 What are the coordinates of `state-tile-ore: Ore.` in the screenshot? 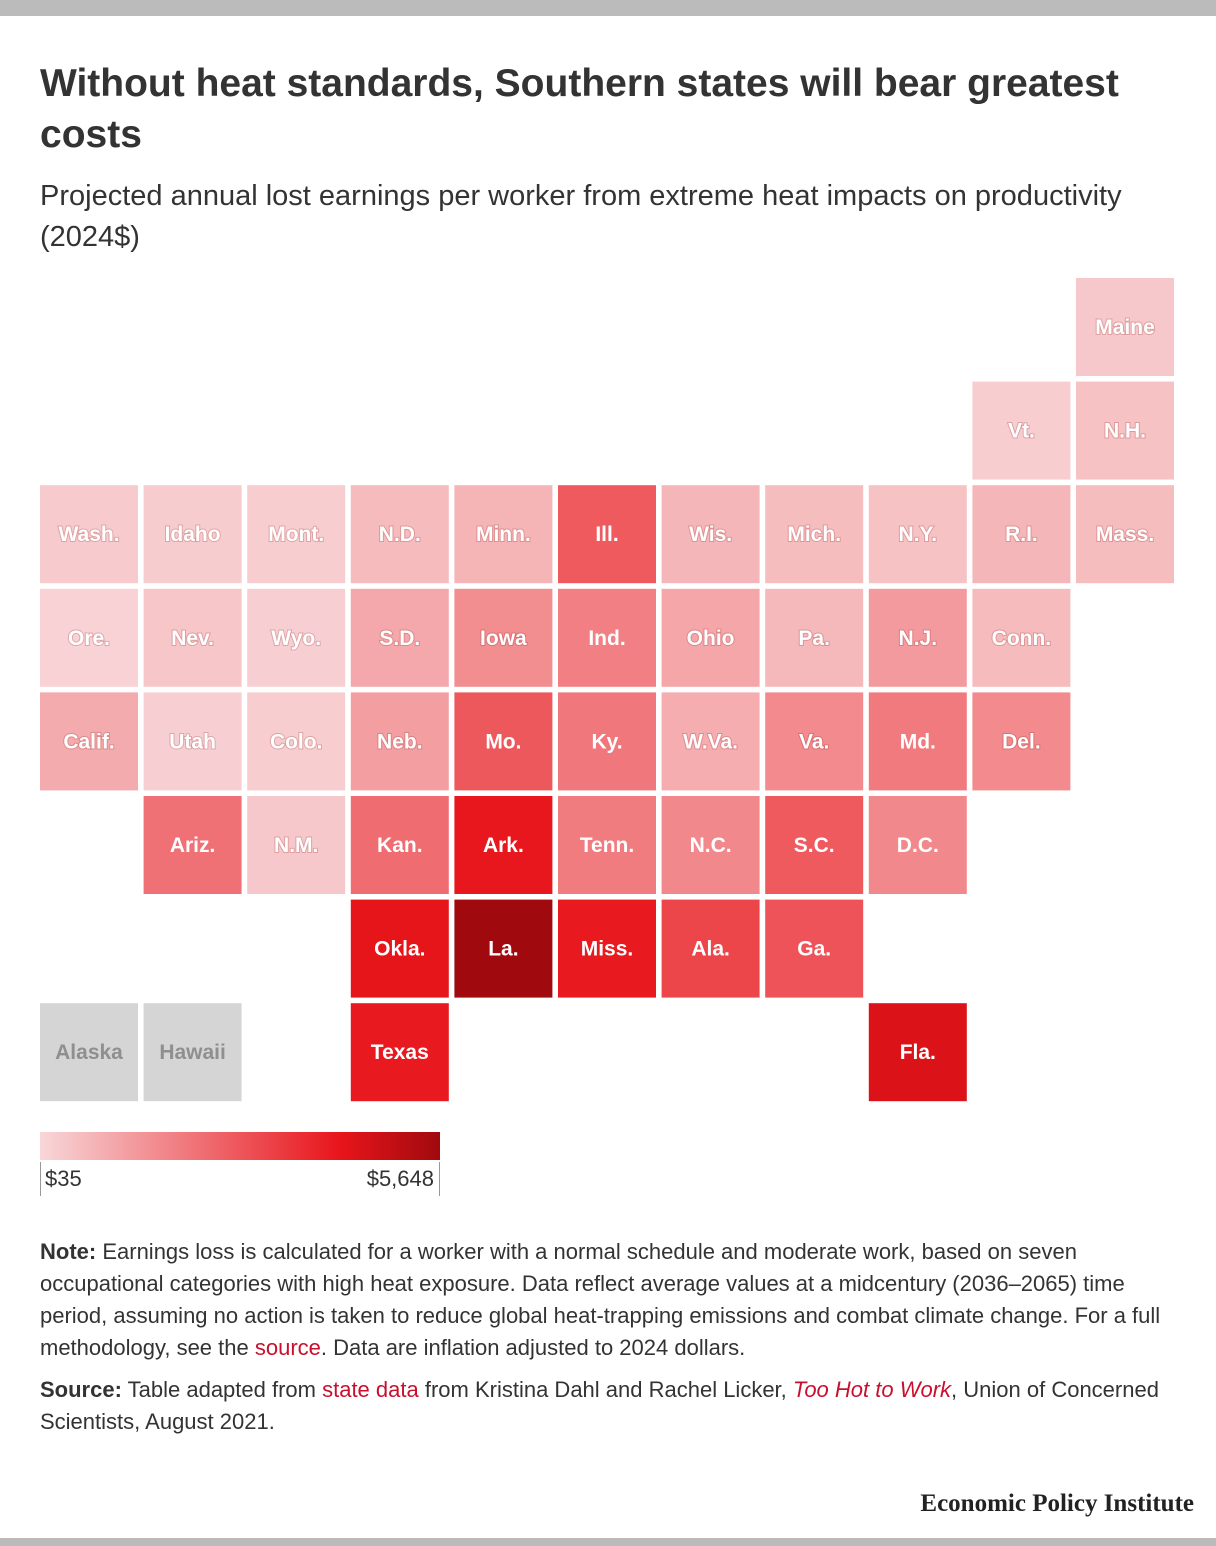 It's located at (89, 637).